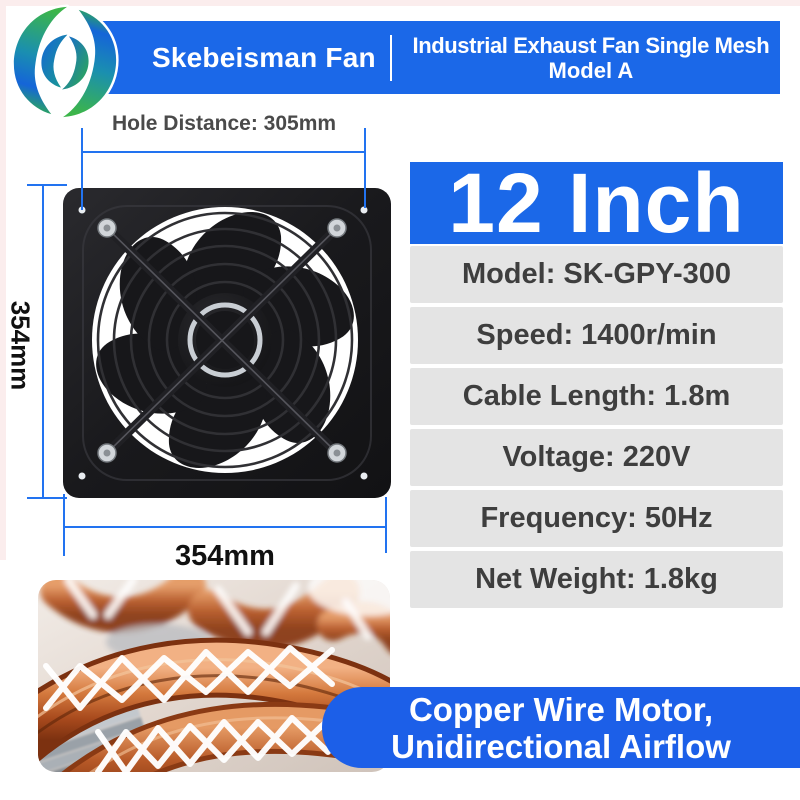 This screenshot has width=800, height=800. Describe the element at coordinates (225, 527) in the screenshot. I see `dimension-line-width` at that location.